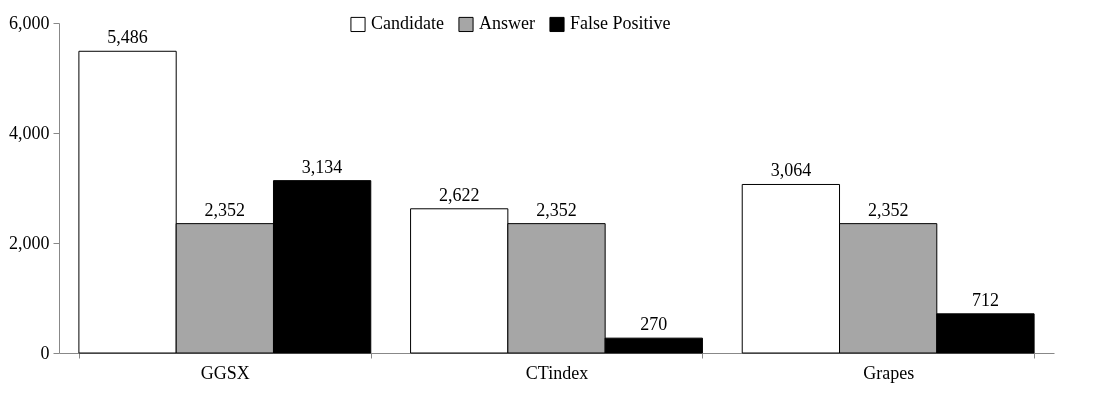  I want to click on data-label: 2,622, so click(459, 194).